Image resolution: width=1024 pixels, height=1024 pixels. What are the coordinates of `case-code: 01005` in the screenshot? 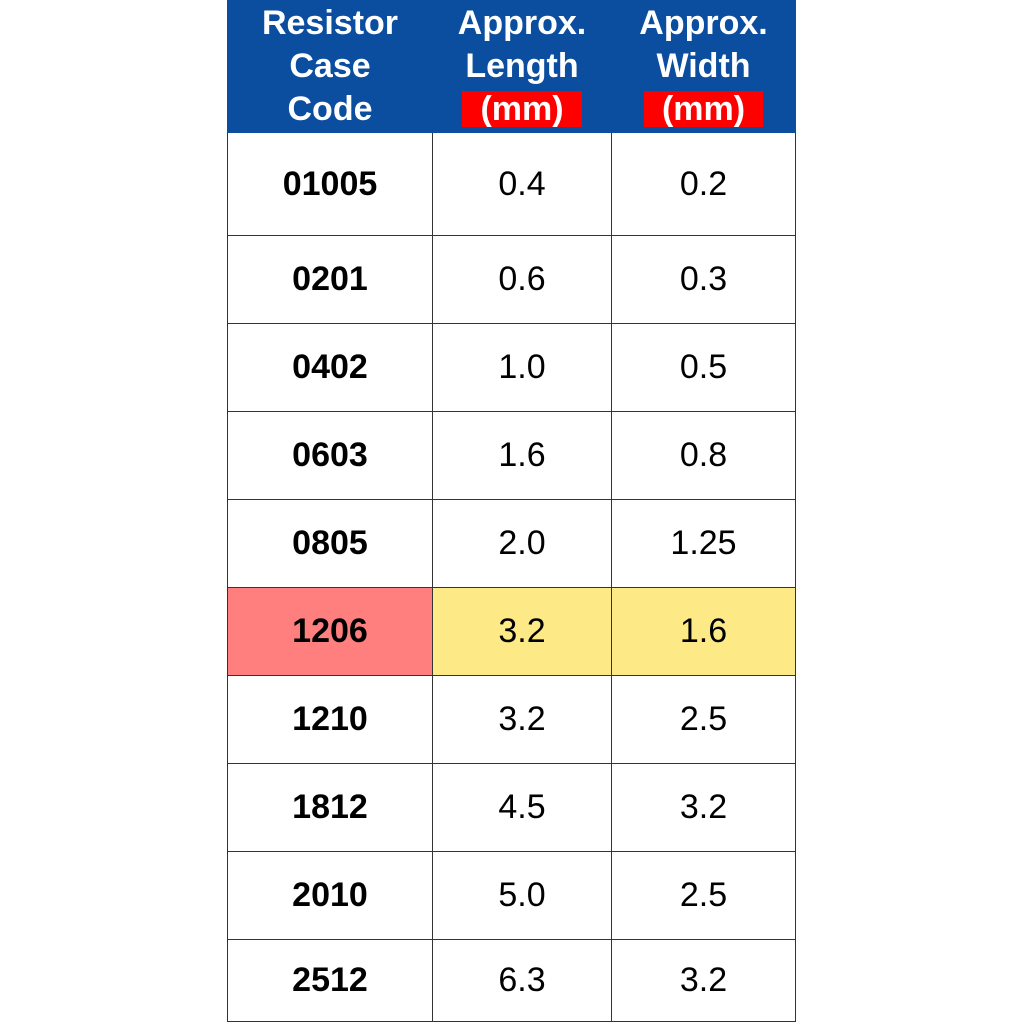 It's located at (330, 184).